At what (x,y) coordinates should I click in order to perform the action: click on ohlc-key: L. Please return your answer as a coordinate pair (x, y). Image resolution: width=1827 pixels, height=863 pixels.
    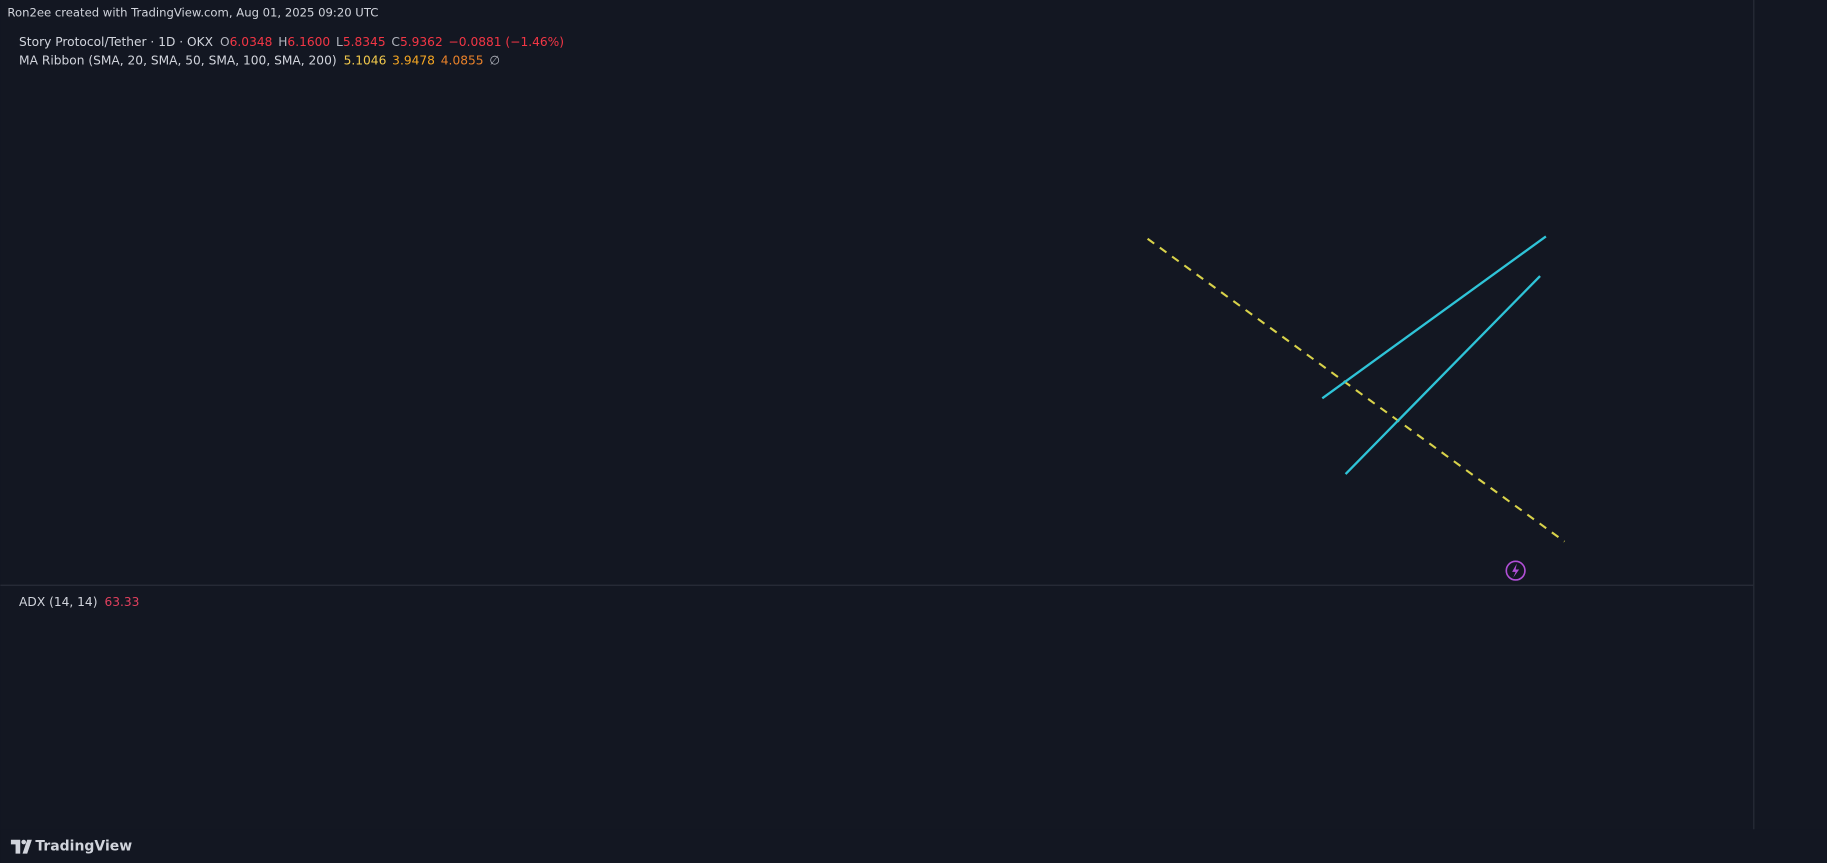
    Looking at the image, I should click on (339, 41).